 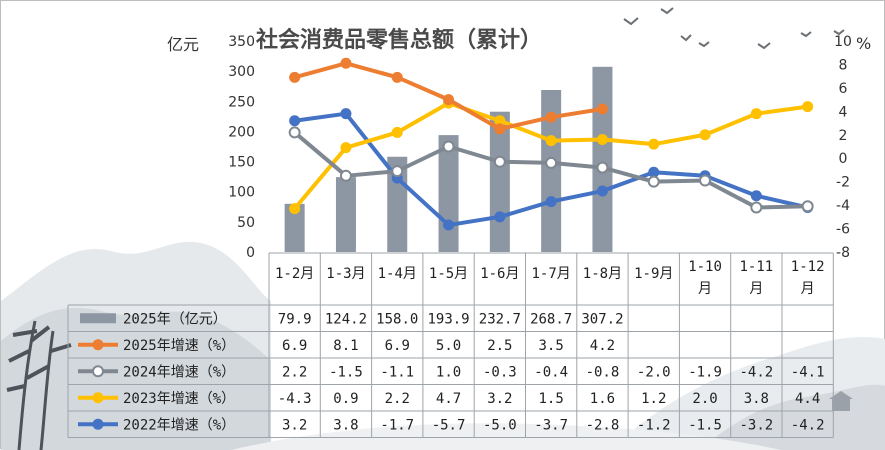 What do you see at coordinates (756, 372) in the screenshot?
I see `data-label: -4.2` at bounding box center [756, 372].